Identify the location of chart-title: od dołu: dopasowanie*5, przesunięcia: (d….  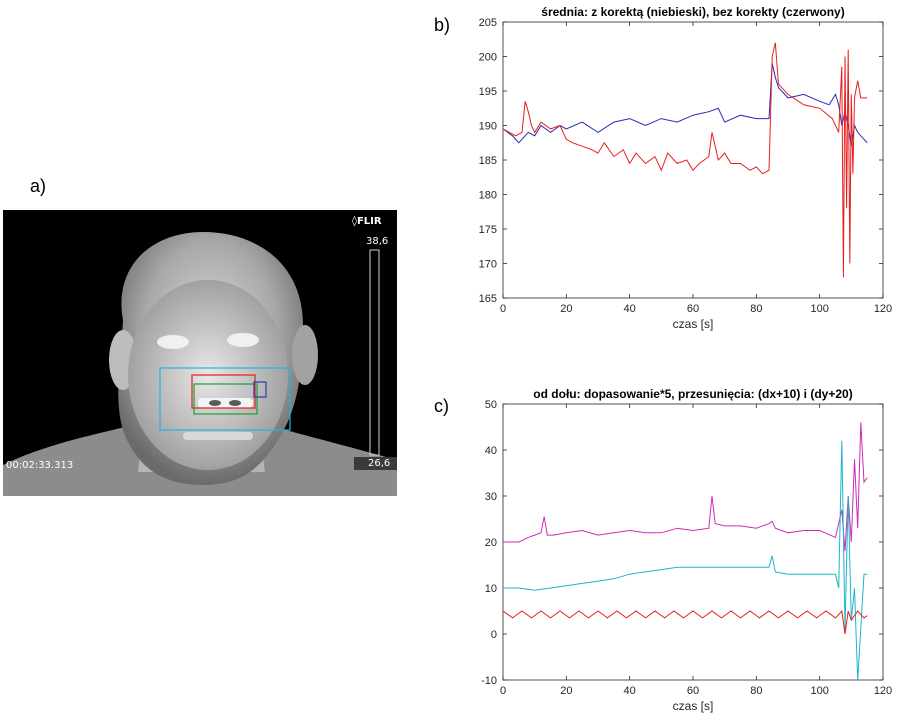
(692, 394).